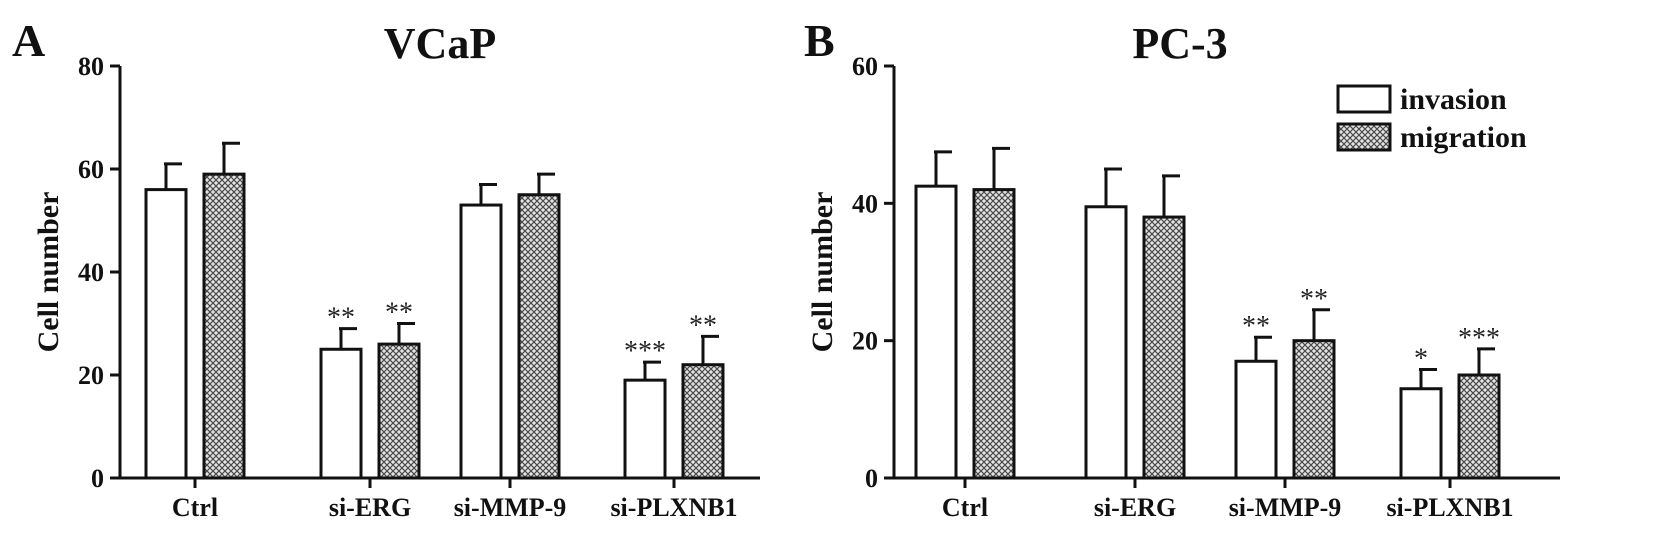 This screenshot has height=560, width=1654. Describe the element at coordinates (440, 43) in the screenshot. I see `chart-title-vcap: VCaP` at that location.